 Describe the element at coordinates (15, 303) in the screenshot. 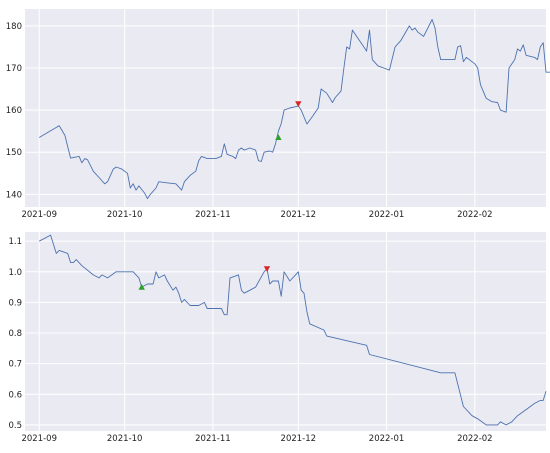

I see `y-tick-label: 0.9` at that location.